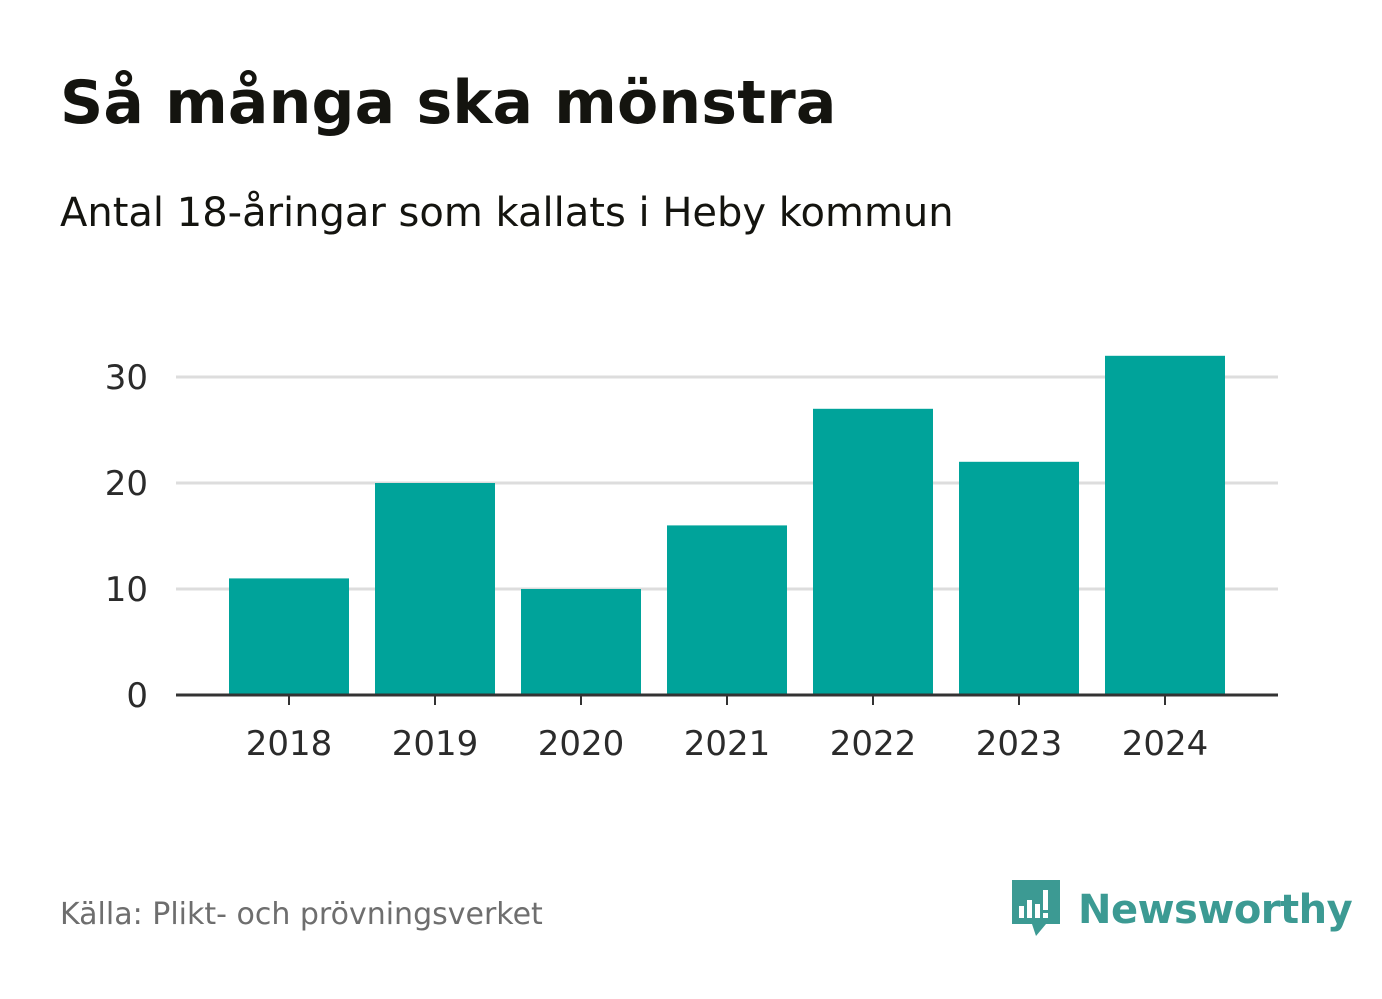  Describe the element at coordinates (289, 744) in the screenshot. I see `x-tick-label-2018: 2018` at that location.